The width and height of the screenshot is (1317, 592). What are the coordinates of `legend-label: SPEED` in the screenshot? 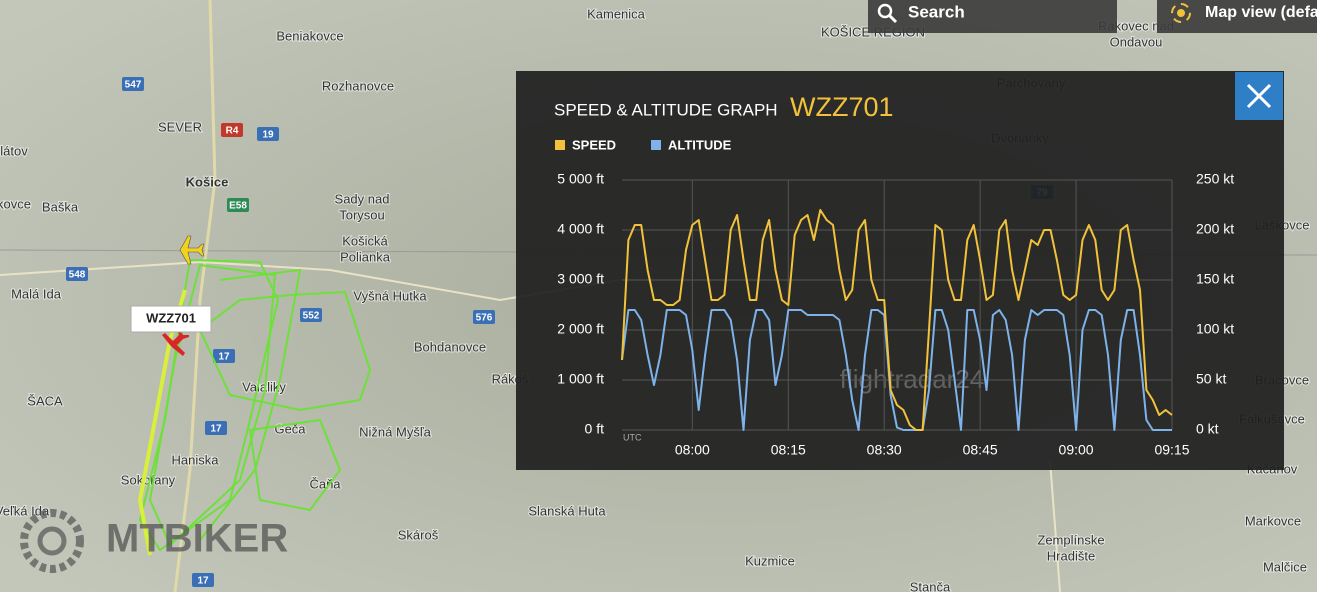 It's located at (594, 144).